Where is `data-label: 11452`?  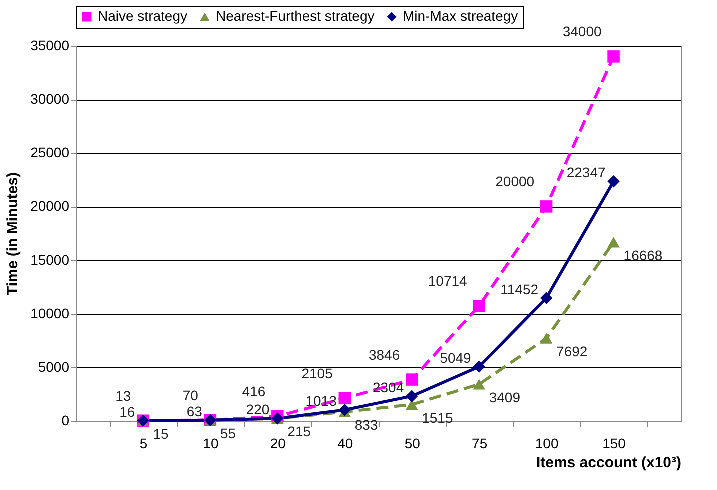 data-label: 11452 is located at coordinates (519, 289).